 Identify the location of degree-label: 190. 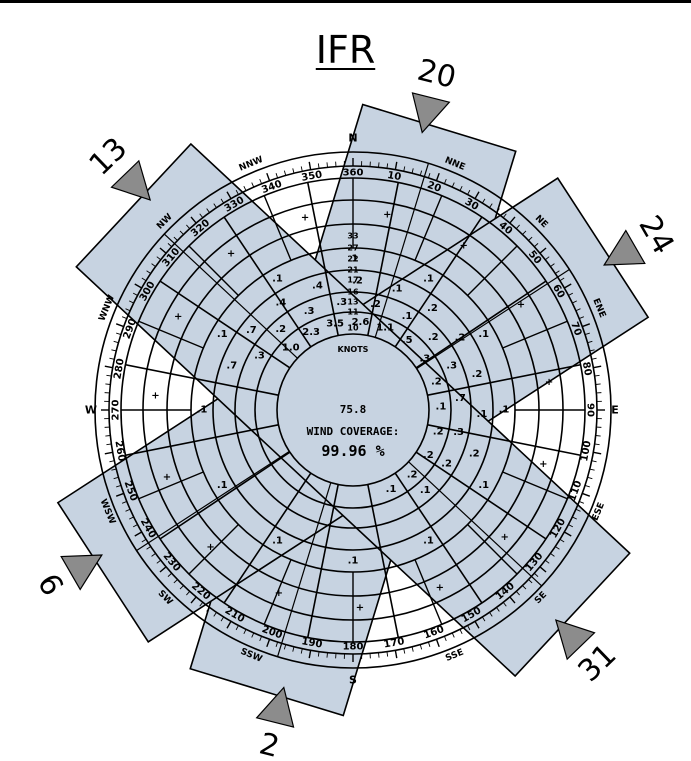
(312, 643).